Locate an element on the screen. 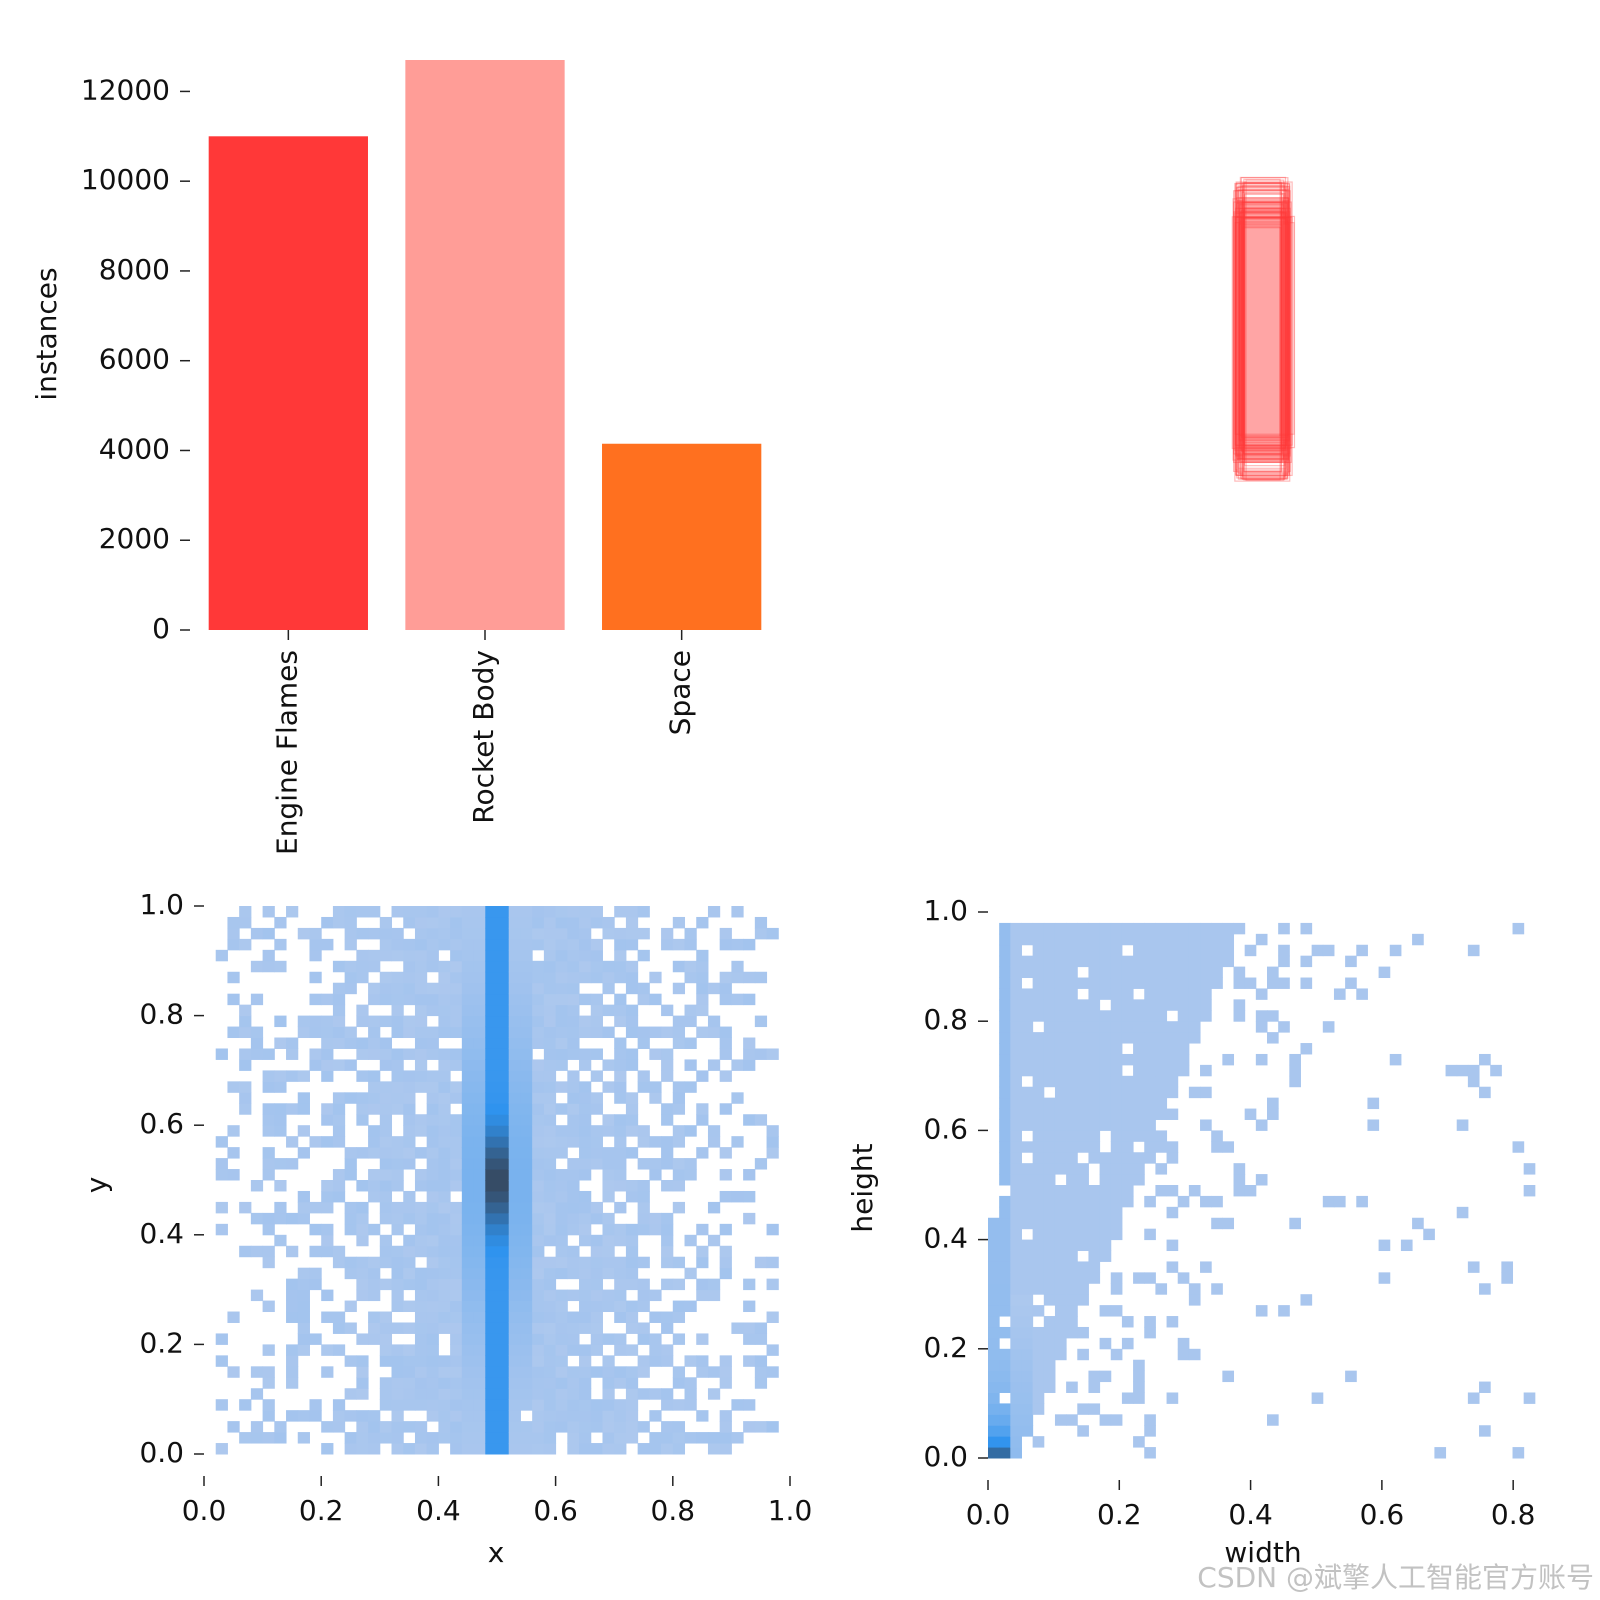  overlay-box is located at coordinates (1264, 331).